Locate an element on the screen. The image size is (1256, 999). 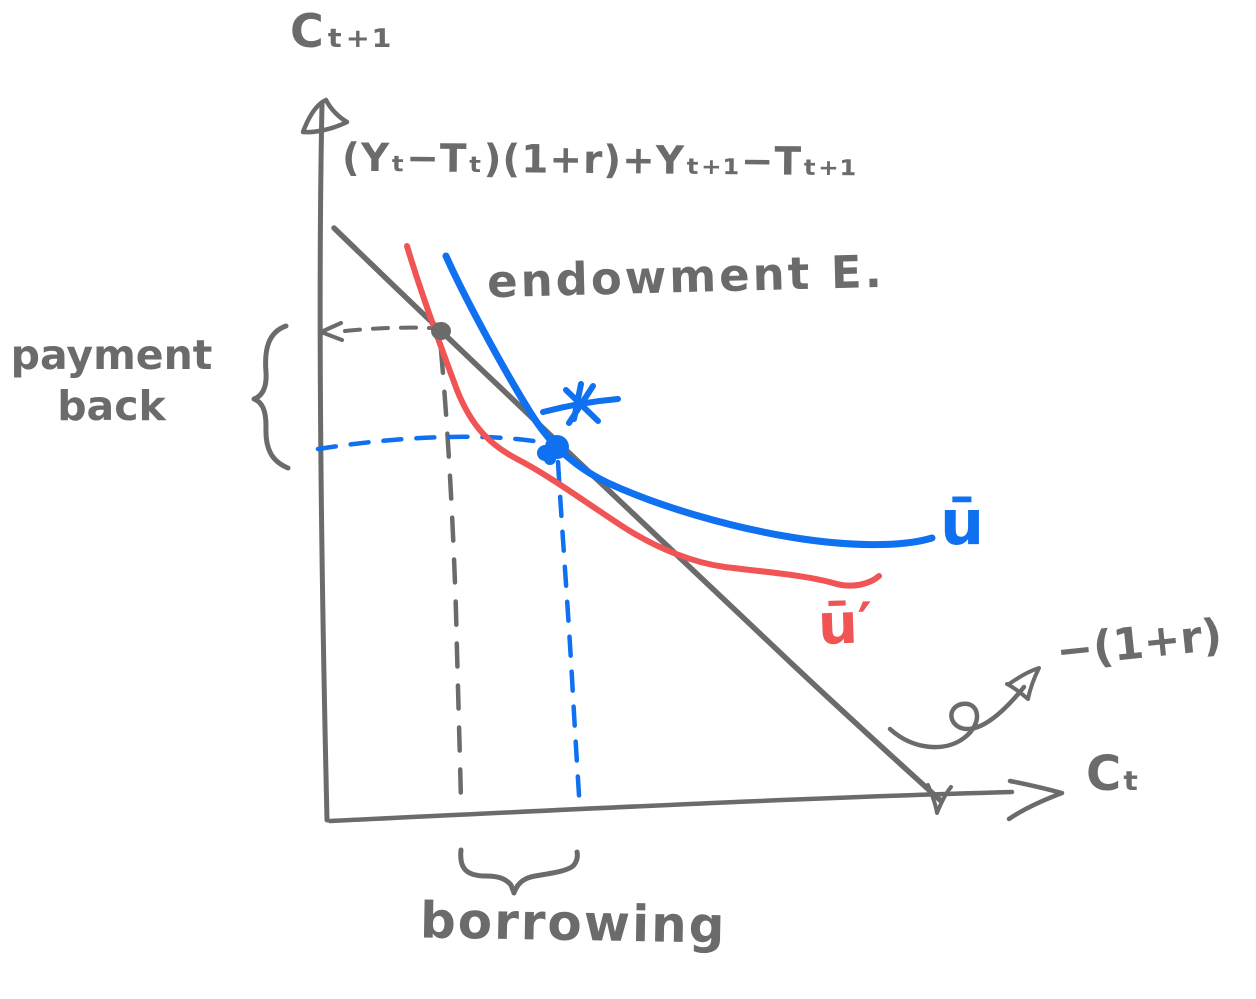
asterisk-stroke-v is located at coordinates (577, 401).